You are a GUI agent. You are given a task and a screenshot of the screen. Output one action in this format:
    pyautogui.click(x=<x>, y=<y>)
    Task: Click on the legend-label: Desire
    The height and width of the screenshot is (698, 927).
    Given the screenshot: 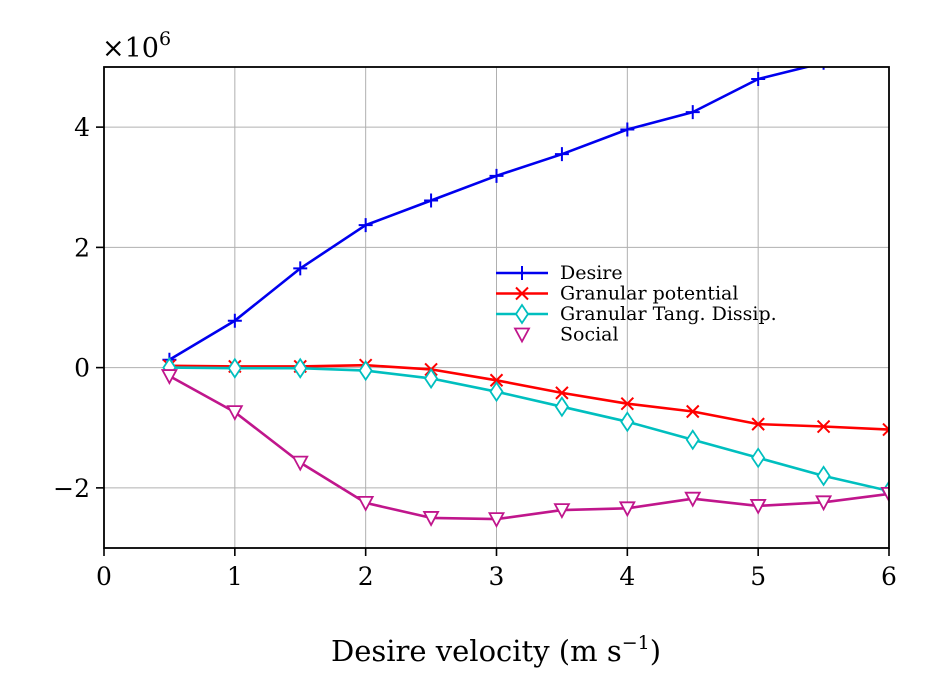 What is the action you would take?
    pyautogui.click(x=591, y=273)
    